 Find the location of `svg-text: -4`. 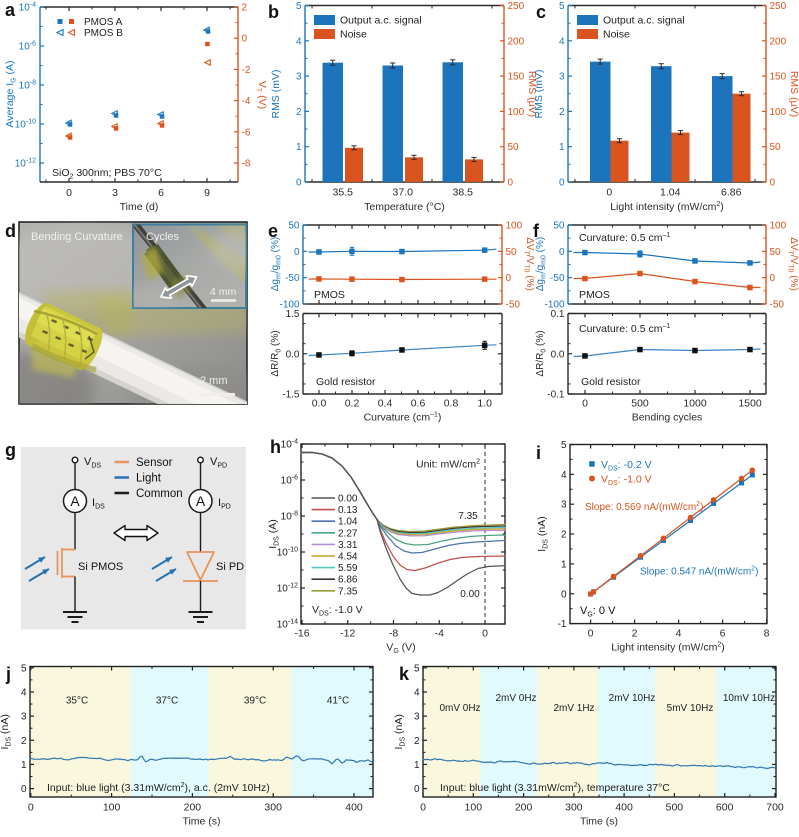

svg-text: -4 is located at coordinates (439, 634).